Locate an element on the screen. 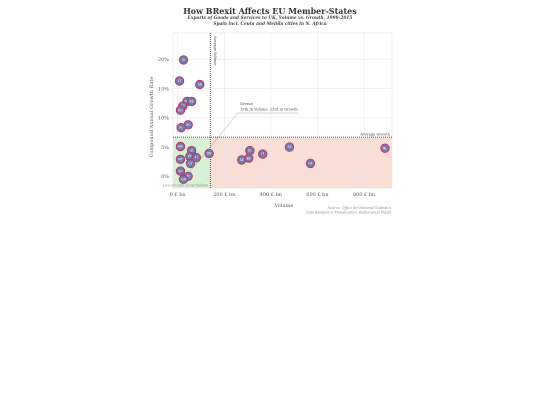  data-point: ES is located at coordinates (289, 147).